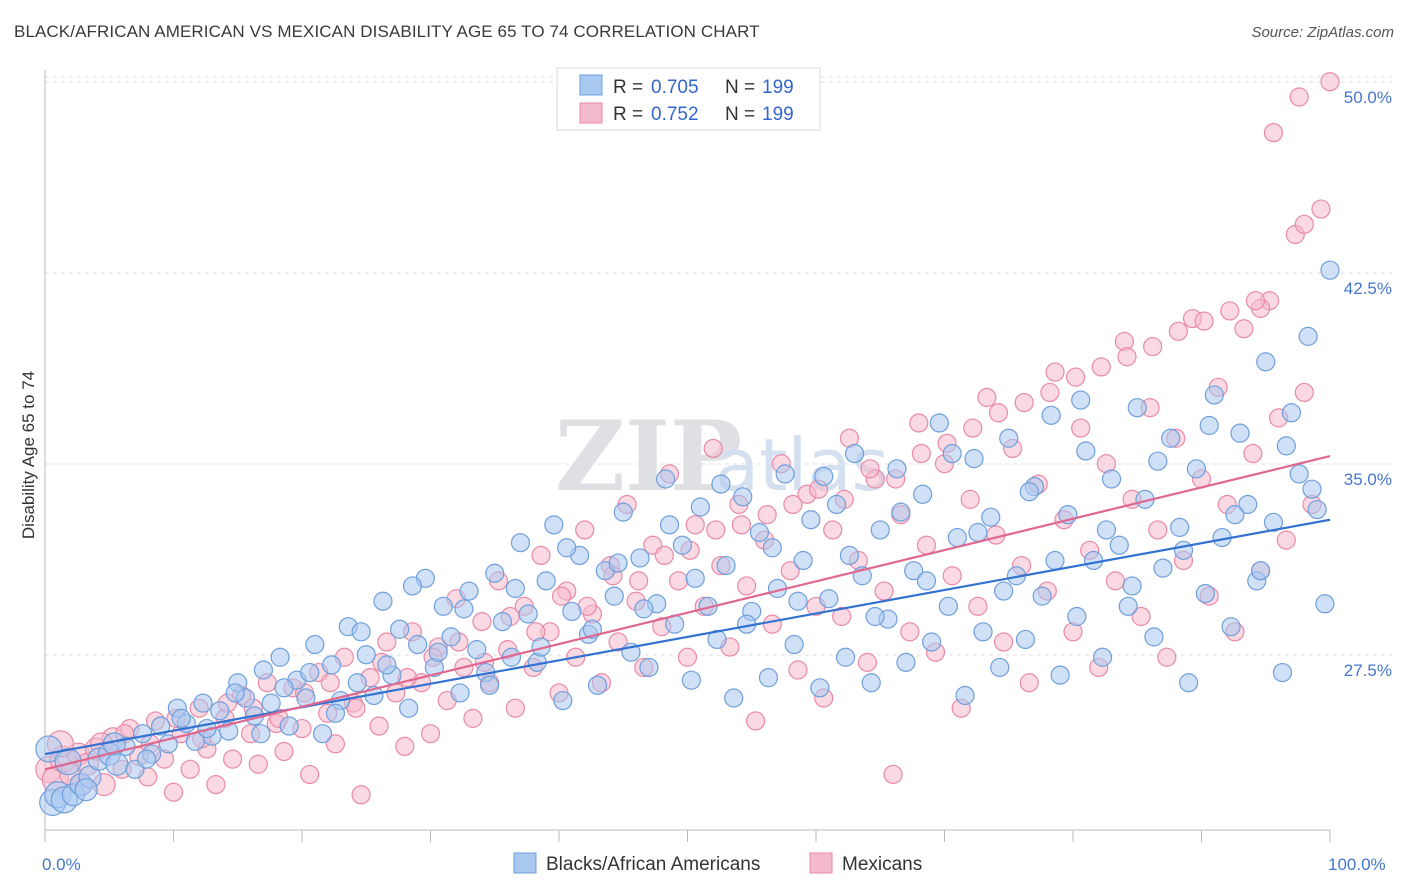  Describe the element at coordinates (821, 863) in the screenshot. I see `bottom-legend-swatch-pink` at that location.